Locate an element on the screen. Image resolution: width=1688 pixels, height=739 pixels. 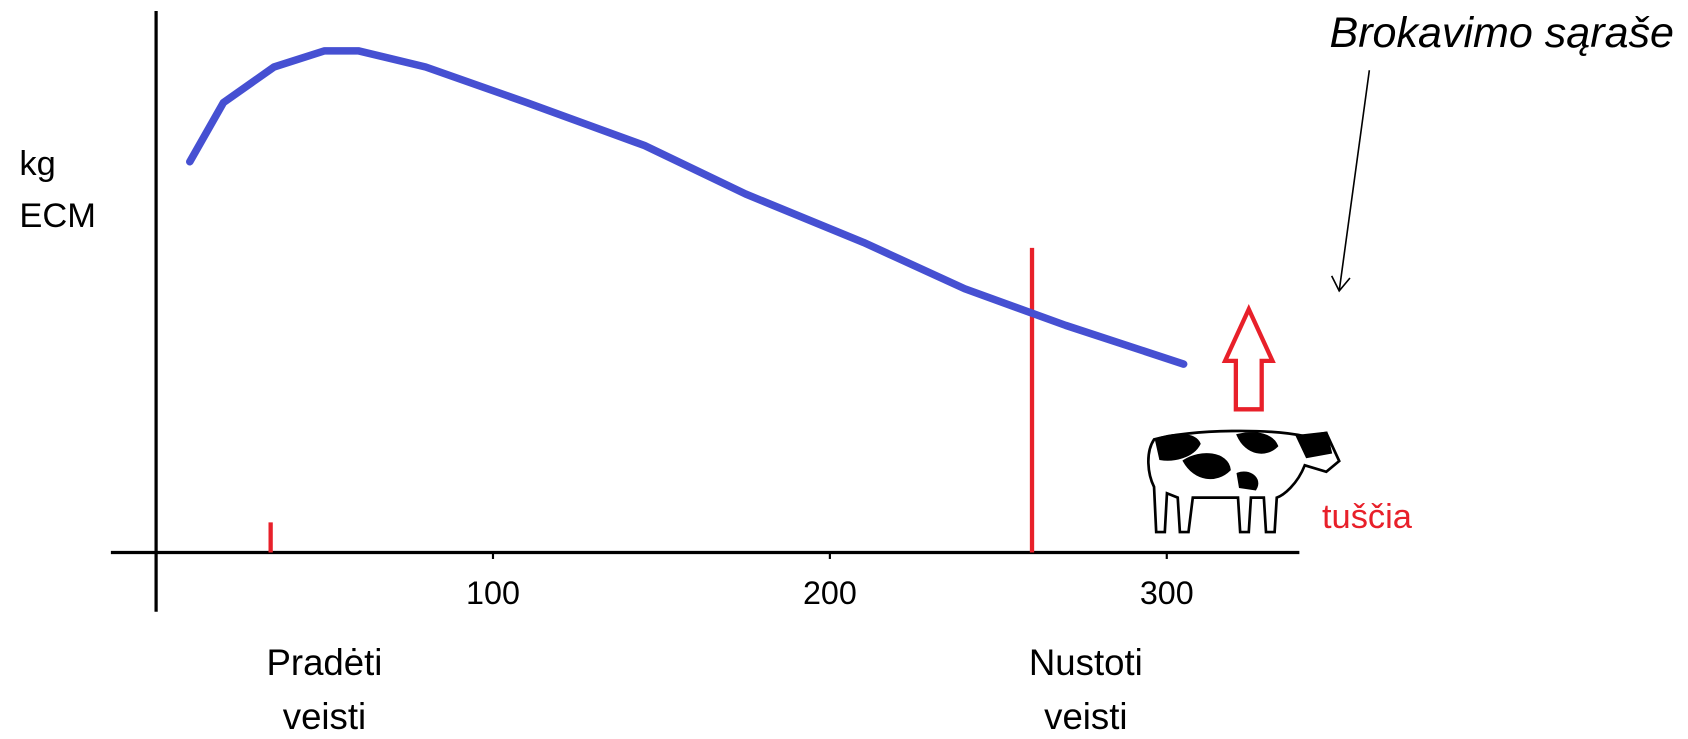
x-tick-label: 100 is located at coordinates (493, 593).